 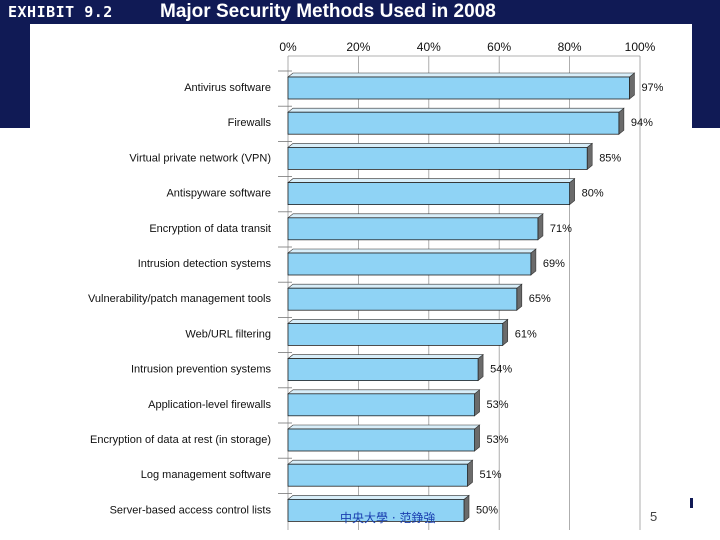 What do you see at coordinates (288, 47) in the screenshot?
I see `tick-label: 0%` at bounding box center [288, 47].